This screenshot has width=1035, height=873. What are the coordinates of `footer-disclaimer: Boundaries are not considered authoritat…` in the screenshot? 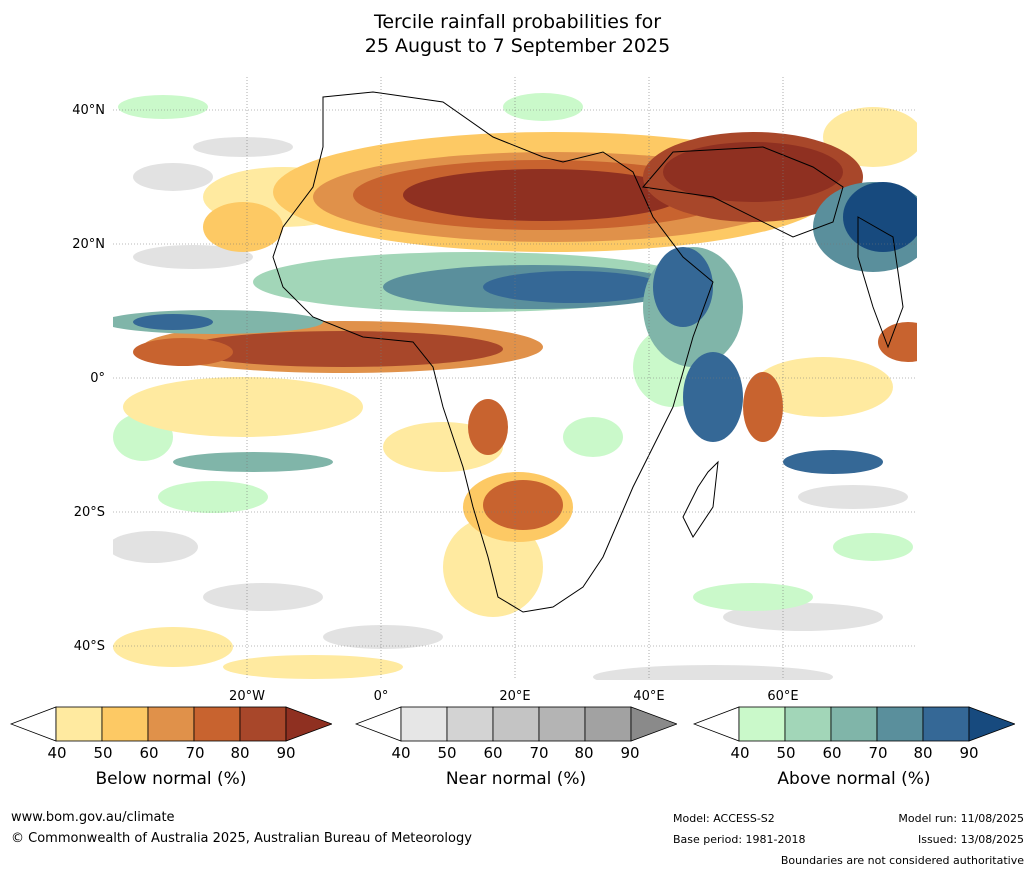 It's located at (902, 860).